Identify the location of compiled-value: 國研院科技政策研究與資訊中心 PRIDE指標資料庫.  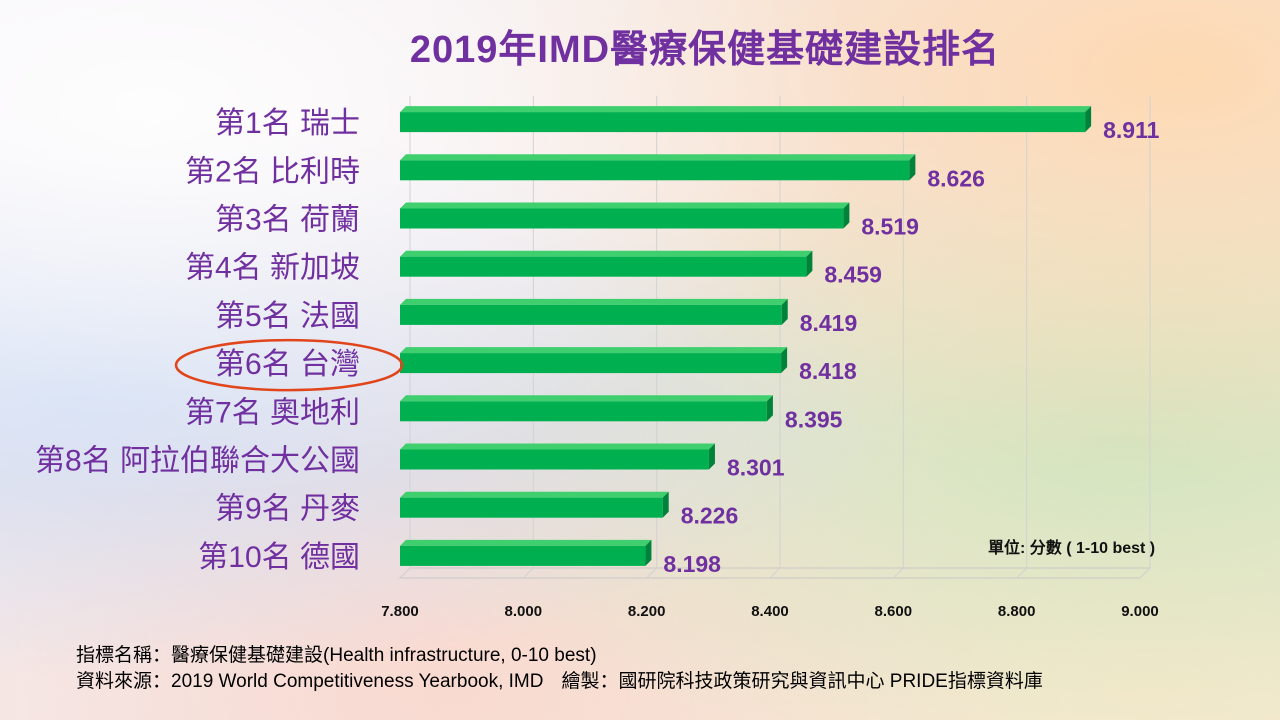
(830, 681).